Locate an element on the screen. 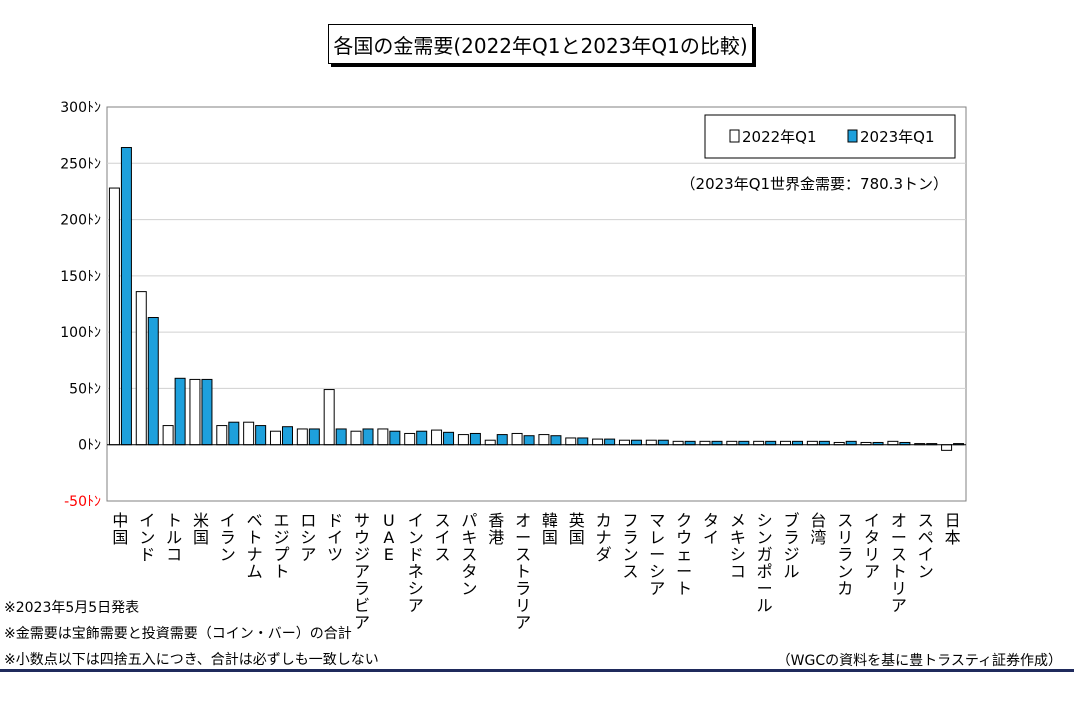 This screenshot has width=1074, height=707. world-demand-annotation: （2023年Q1世界金需要：780.3トン） is located at coordinates (814, 184).